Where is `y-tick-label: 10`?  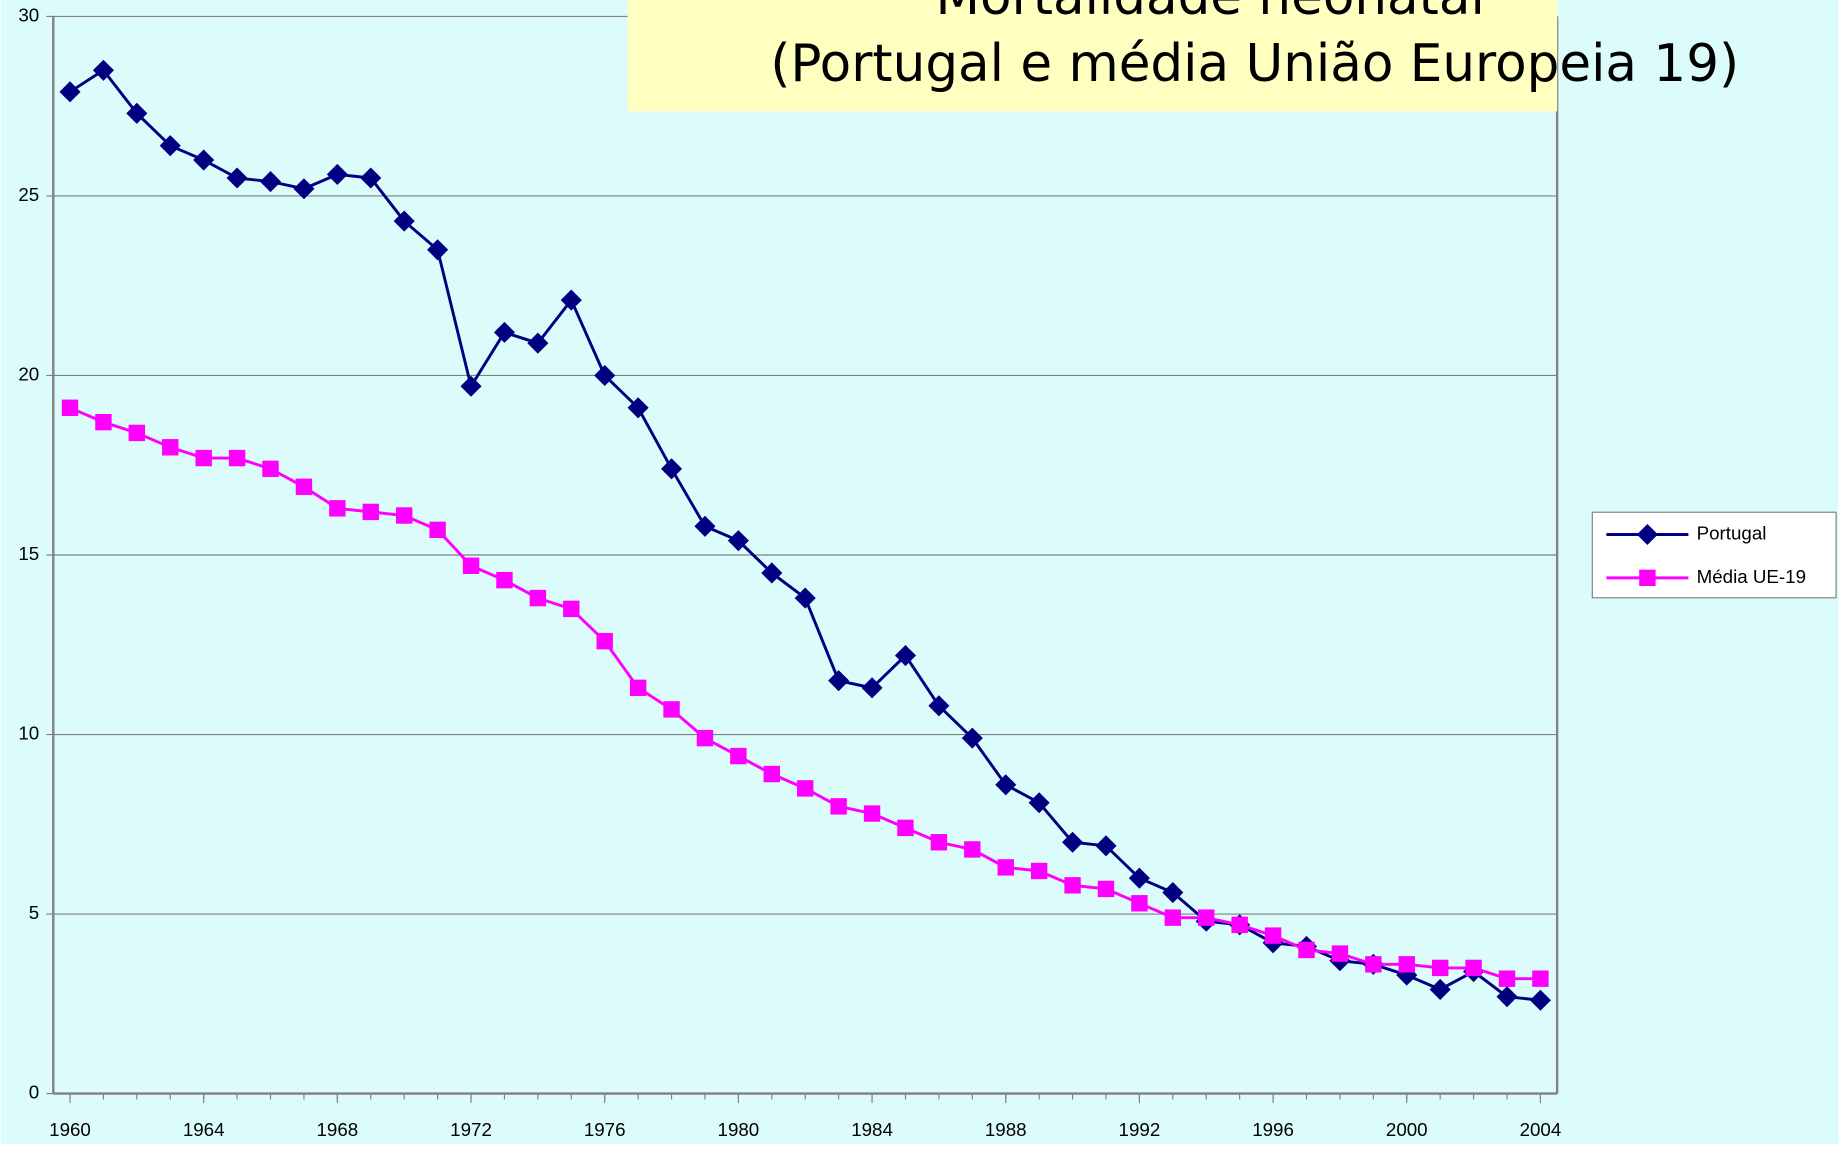
y-tick-label: 10 is located at coordinates (28, 732).